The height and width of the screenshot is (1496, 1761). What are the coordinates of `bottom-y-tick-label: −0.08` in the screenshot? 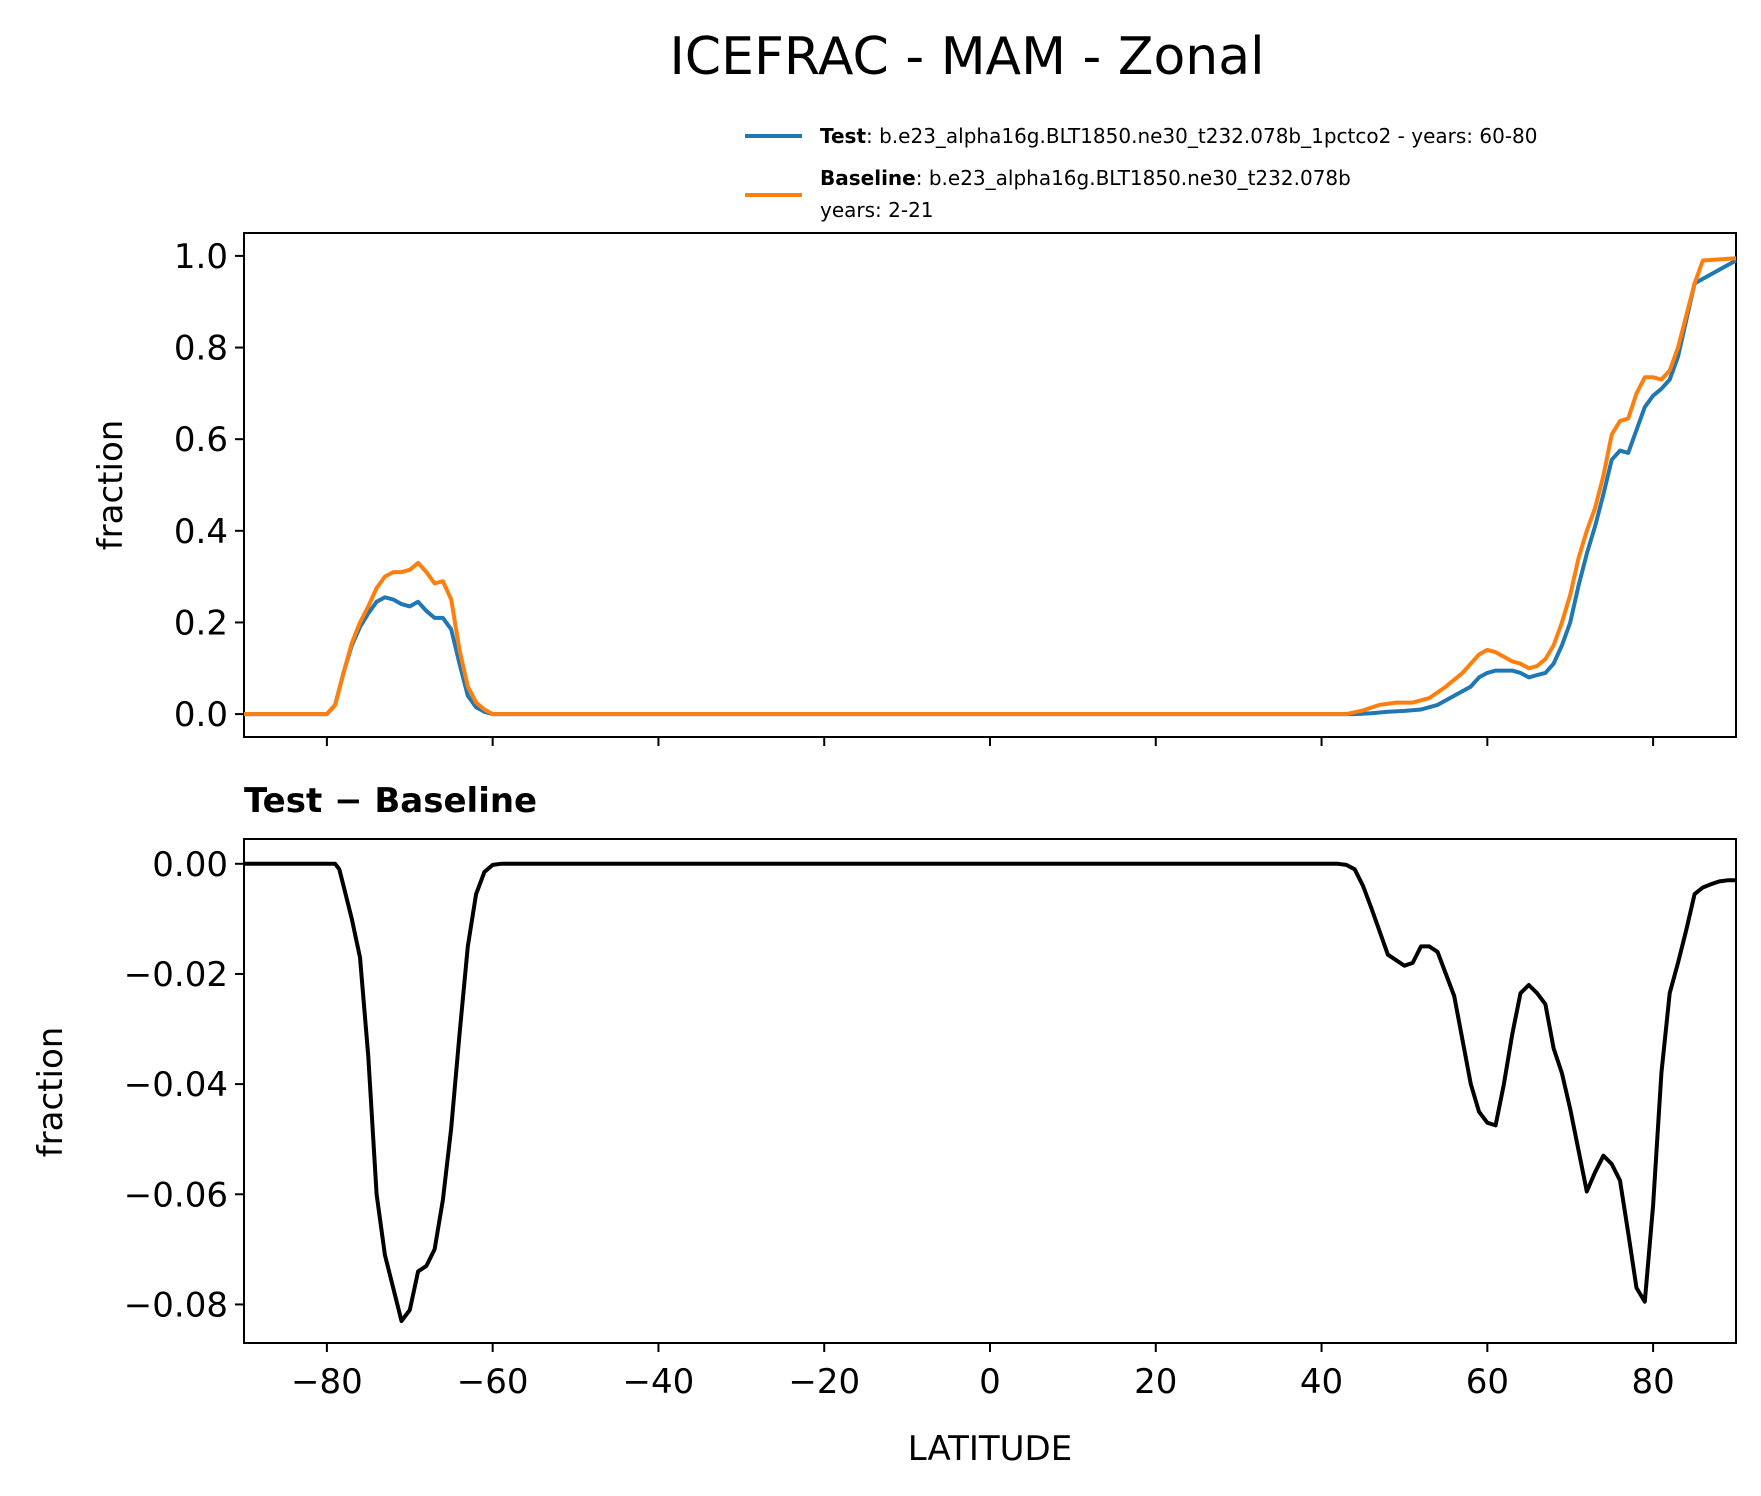 It's located at (176, 1305).